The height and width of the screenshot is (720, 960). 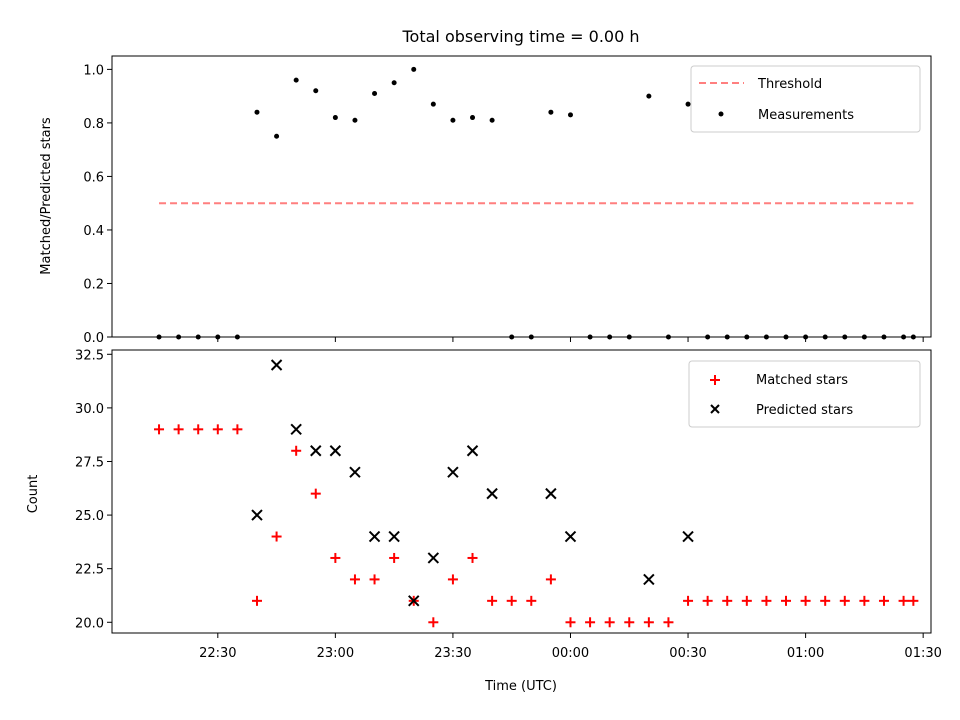 I want to click on legend-measurements-label: Measurements, so click(x=806, y=115).